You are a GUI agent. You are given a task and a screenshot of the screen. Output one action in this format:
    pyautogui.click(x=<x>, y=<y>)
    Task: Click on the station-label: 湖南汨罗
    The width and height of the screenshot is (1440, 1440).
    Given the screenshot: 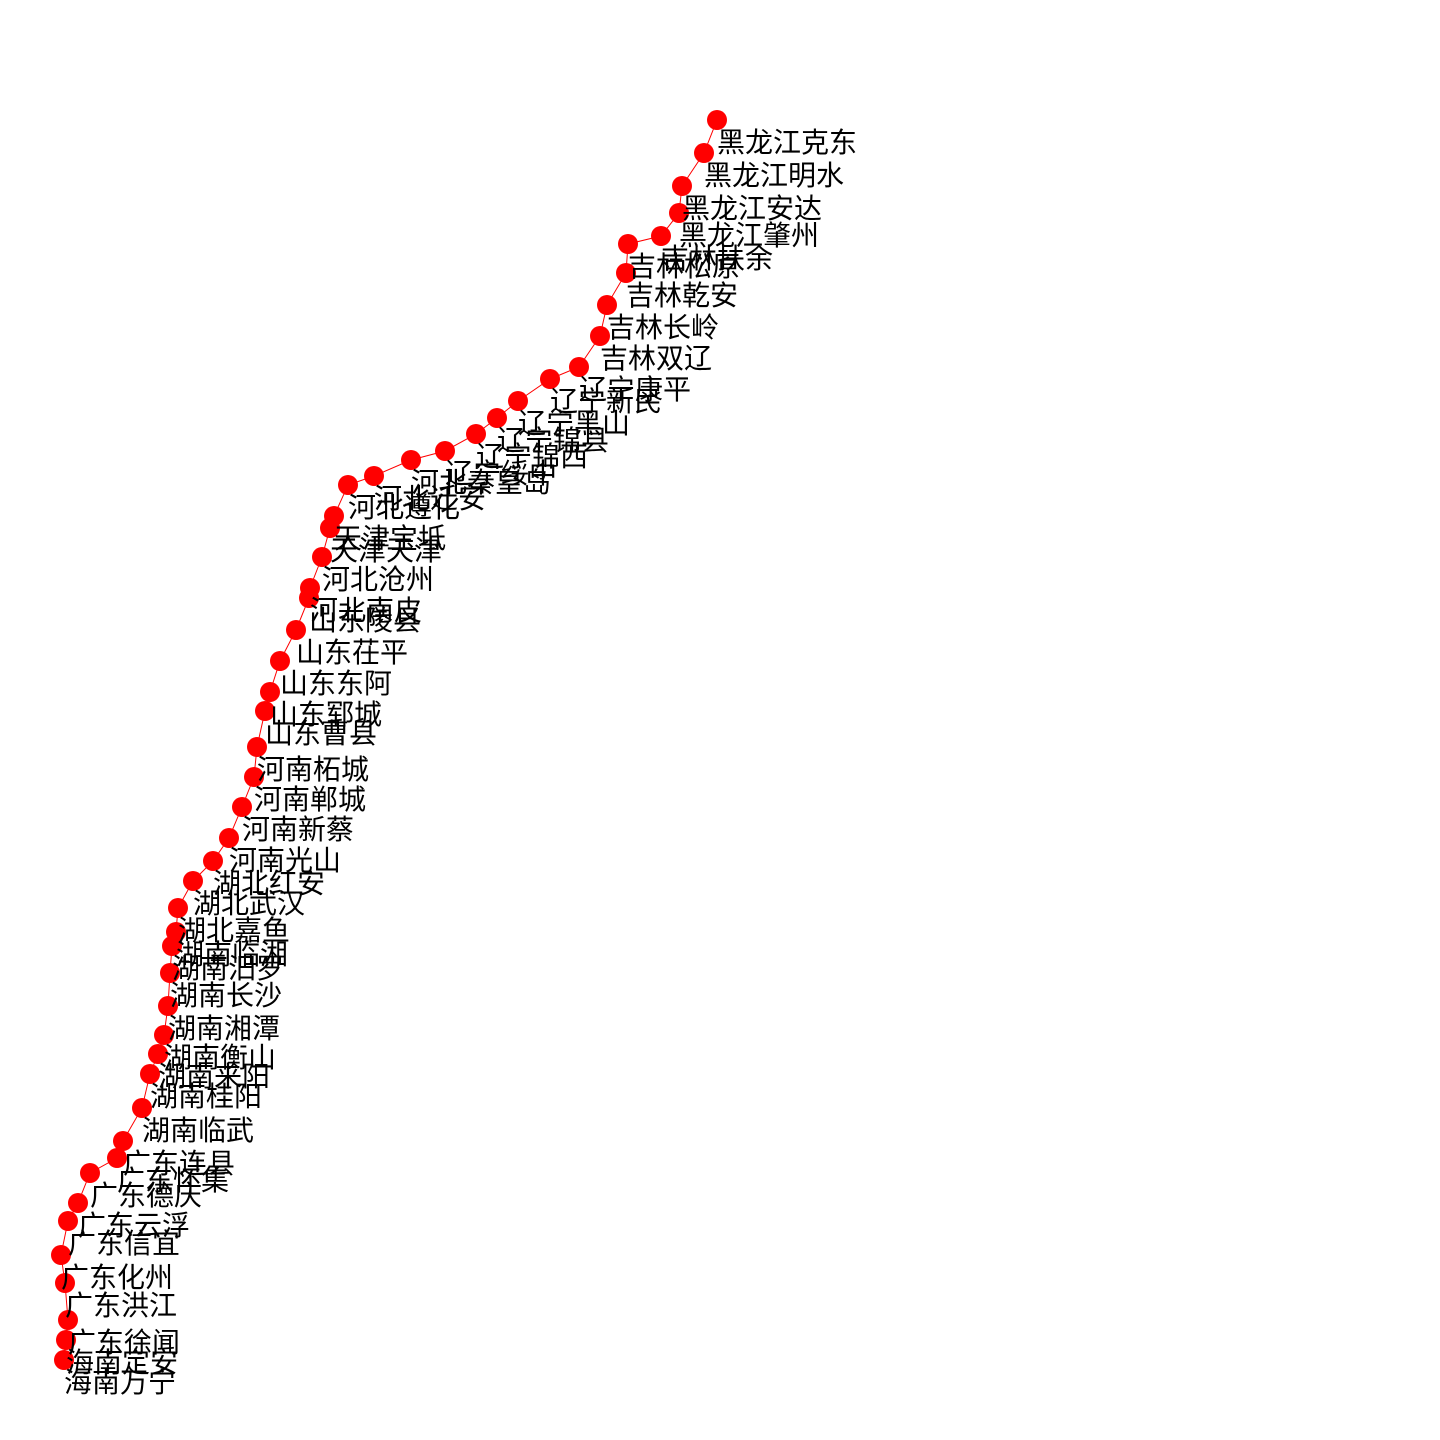 What is the action you would take?
    pyautogui.click(x=228, y=968)
    